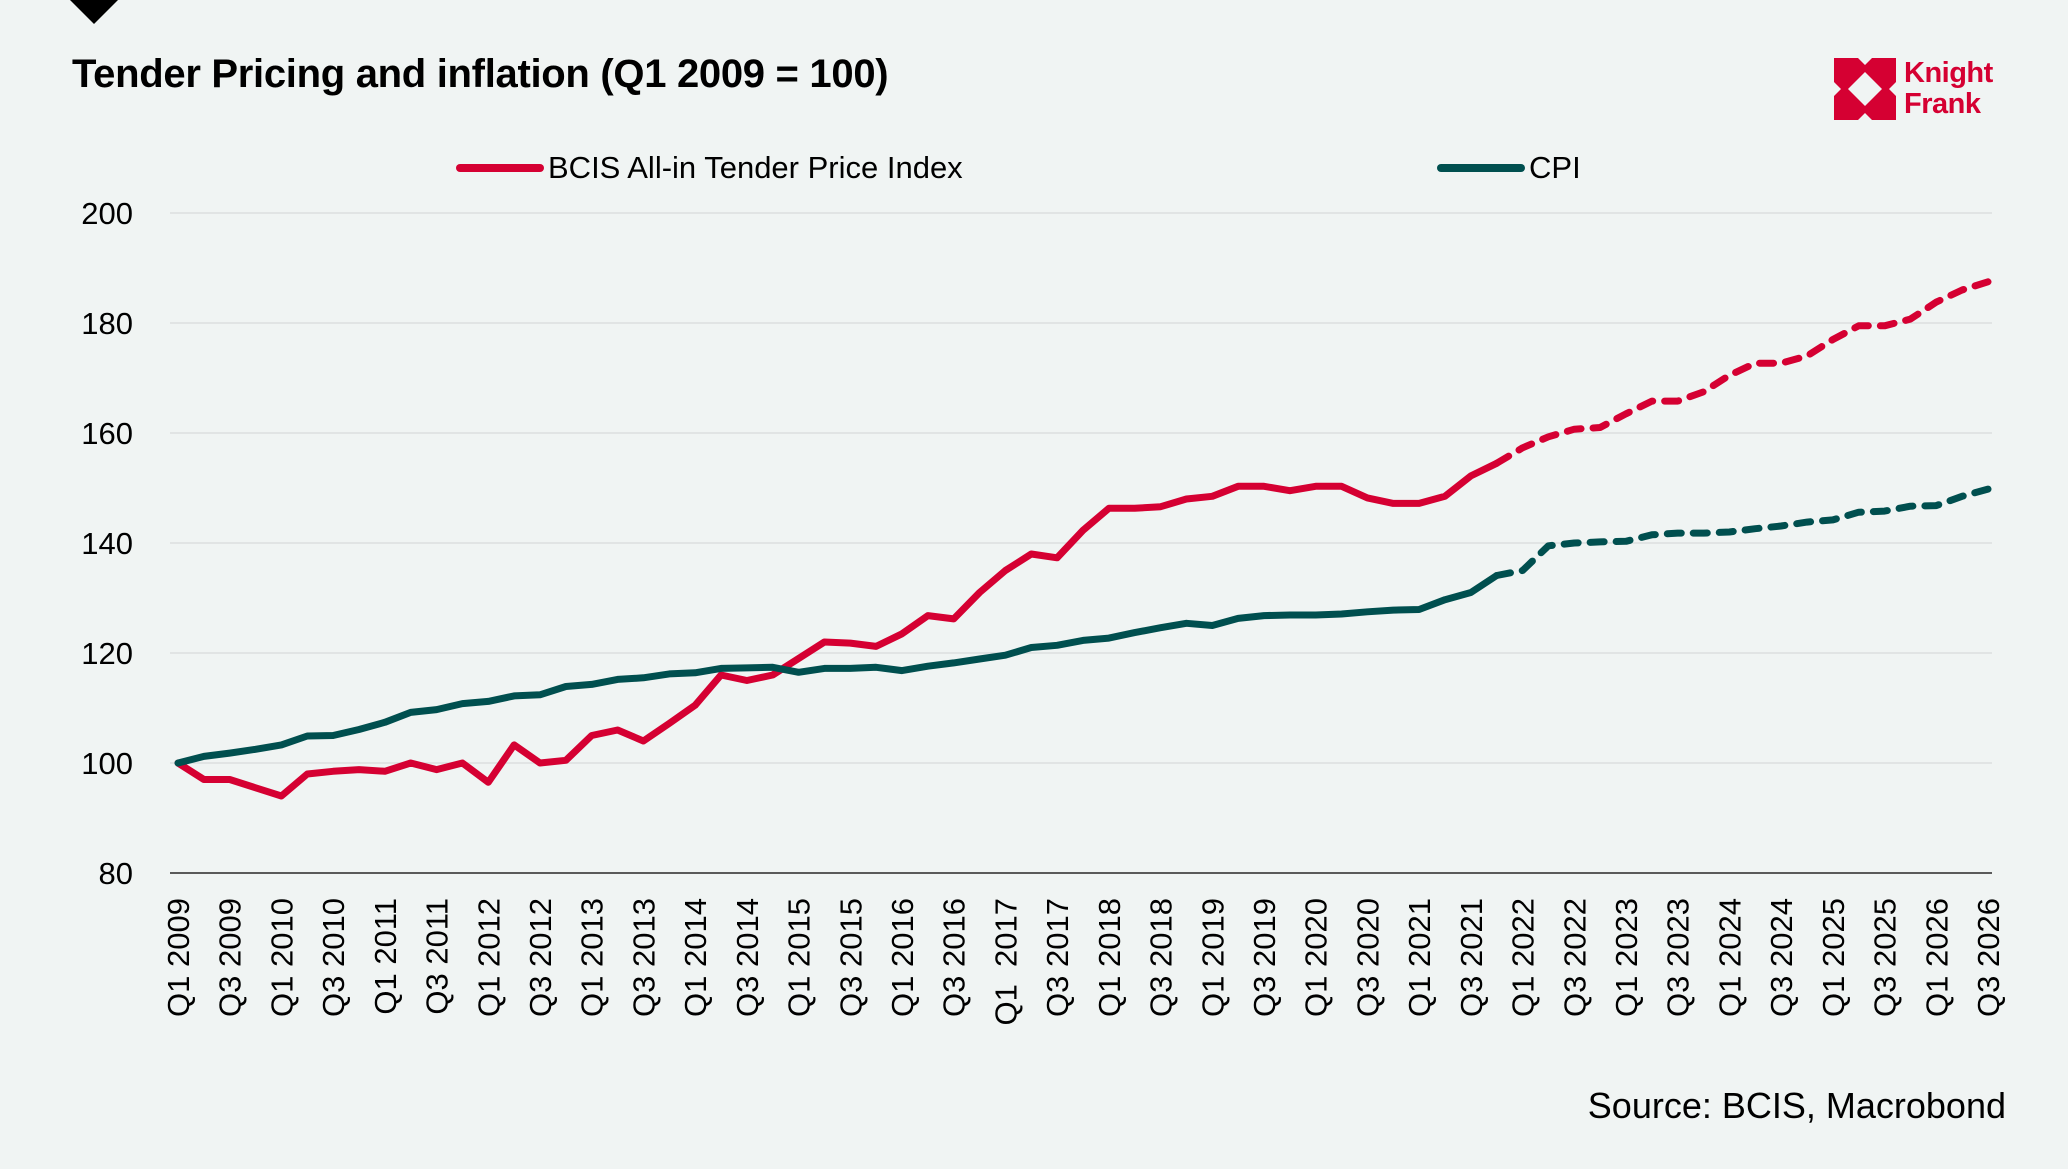 This screenshot has width=2068, height=1169. I want to click on x-tick-label: Q3 2025, so click(1885, 957).